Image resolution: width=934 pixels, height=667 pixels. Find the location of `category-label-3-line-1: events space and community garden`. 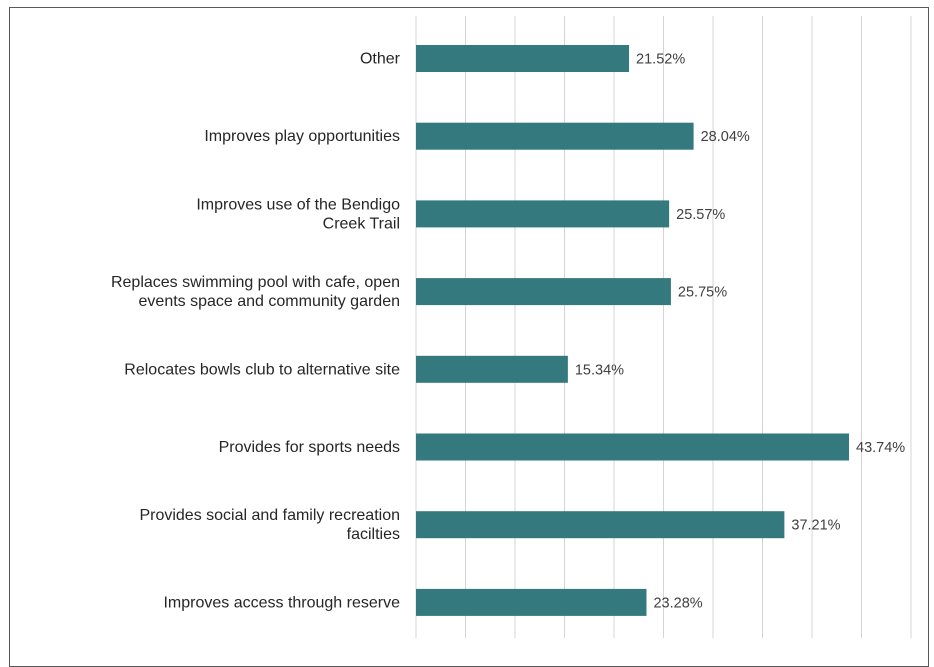

category-label-3-line-1: events space and community garden is located at coordinates (269, 301).